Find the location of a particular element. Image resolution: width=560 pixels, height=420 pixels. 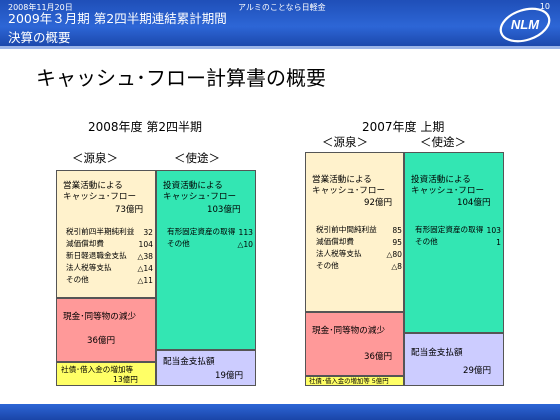

left-investing-amount: 103億円 is located at coordinates (224, 210).